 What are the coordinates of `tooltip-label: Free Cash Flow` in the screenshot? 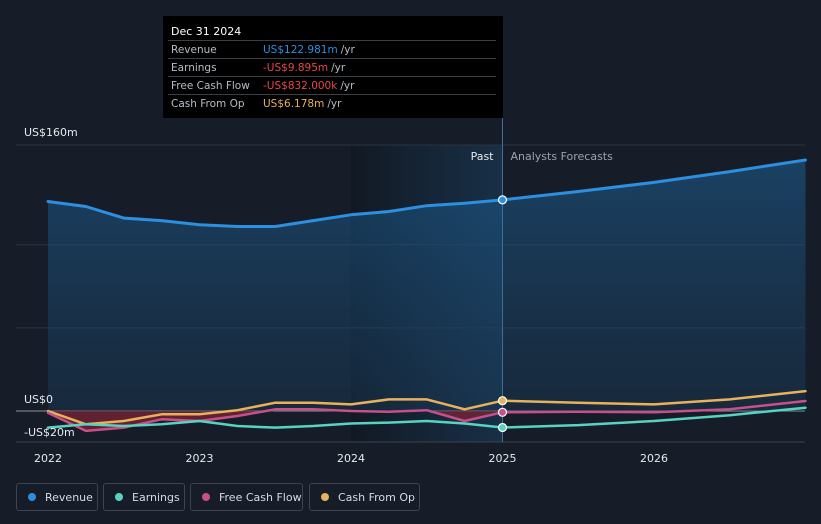 It's located at (210, 86).